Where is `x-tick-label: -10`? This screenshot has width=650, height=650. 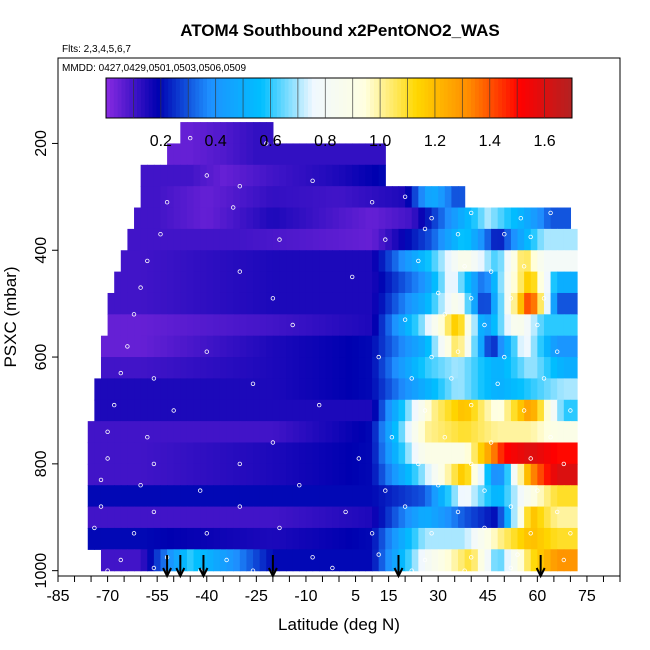
x-tick-label: -10 is located at coordinates (305, 596).